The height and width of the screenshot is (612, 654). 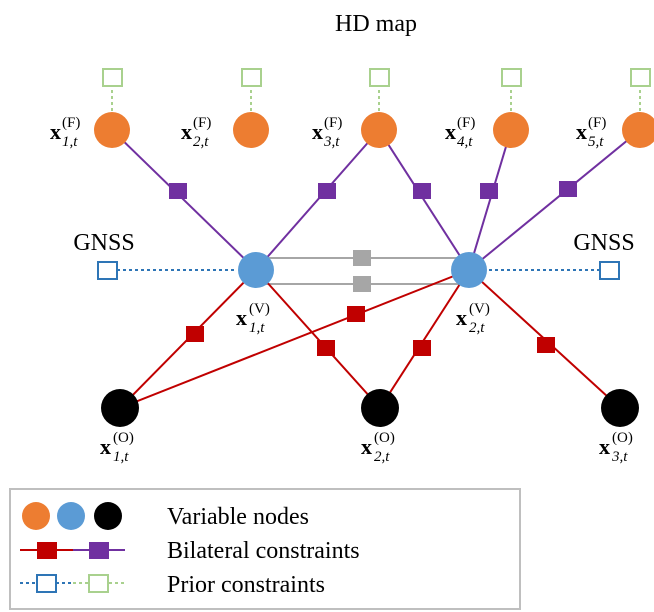 I want to click on object-label-1-sub: 1,t, so click(x=121, y=457).